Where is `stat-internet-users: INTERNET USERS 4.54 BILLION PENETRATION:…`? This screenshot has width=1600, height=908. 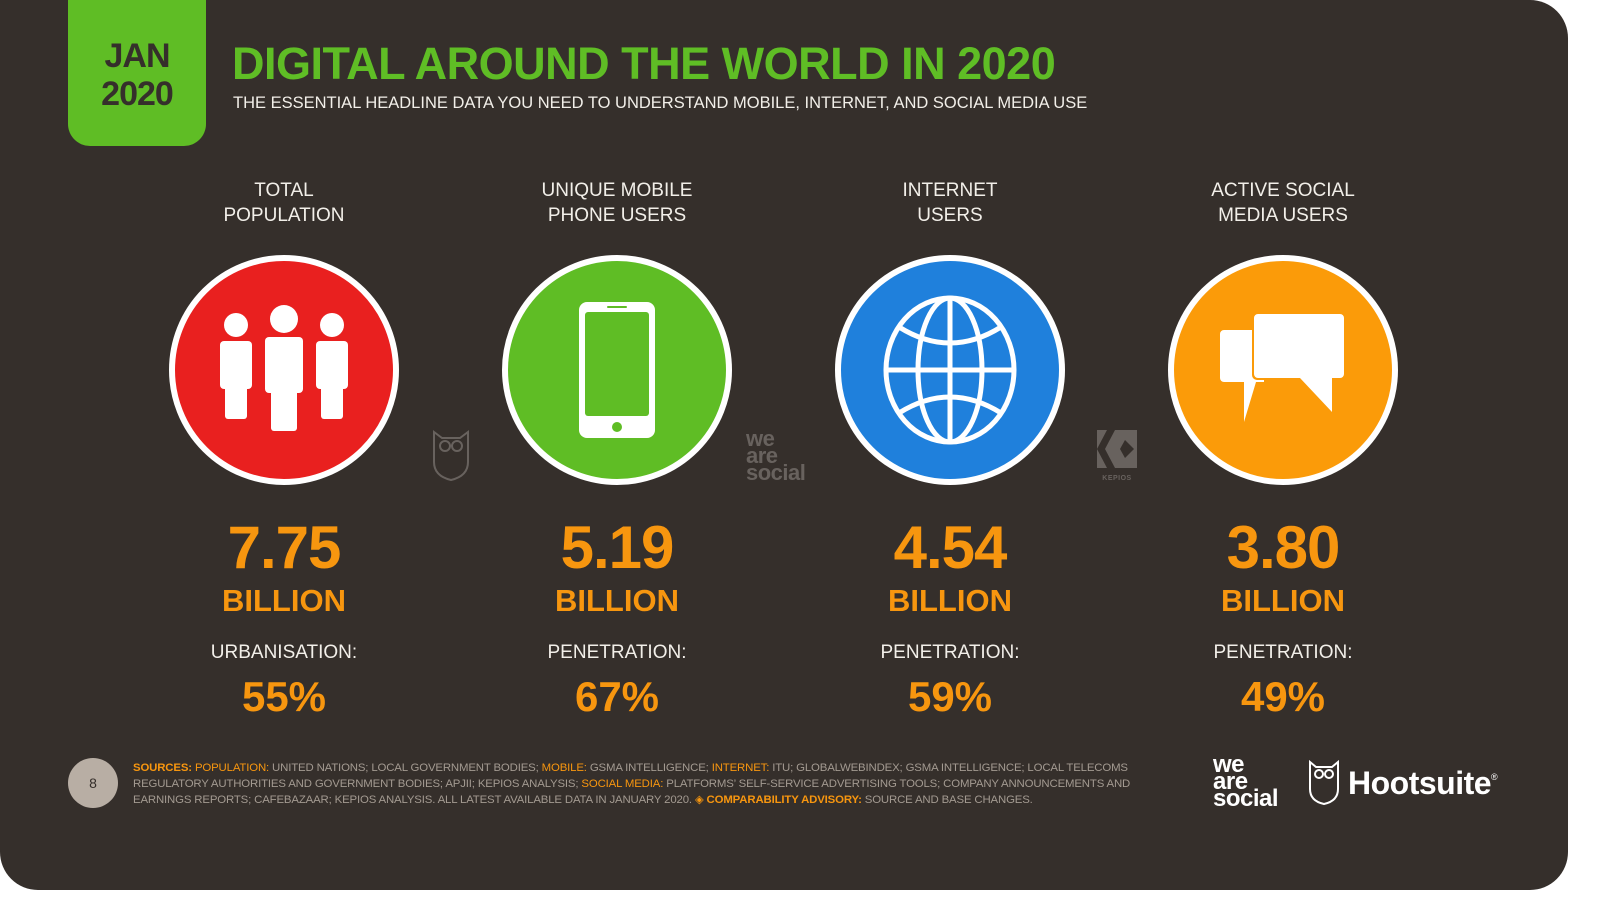 stat-internet-users: INTERNET USERS 4.54 BILLION PENETRATION:… is located at coordinates (950, 449).